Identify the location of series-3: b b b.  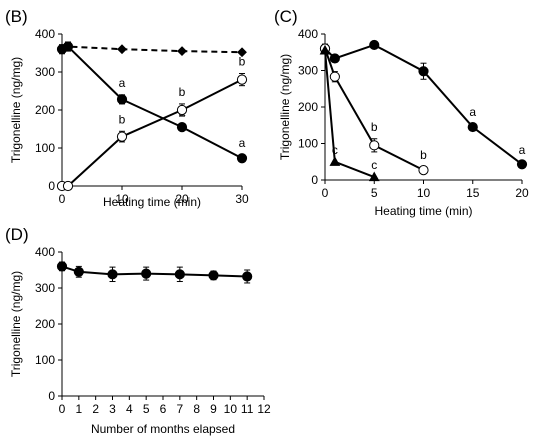
(152, 123).